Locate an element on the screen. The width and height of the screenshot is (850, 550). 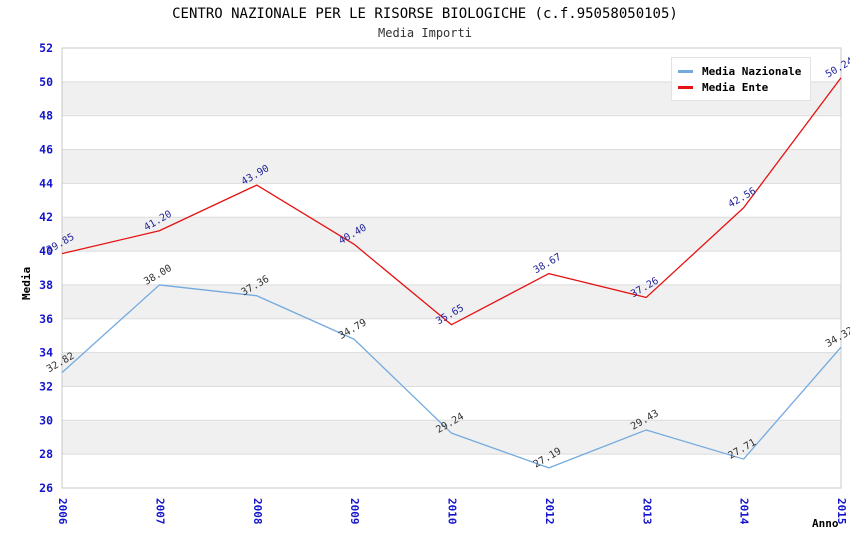
data-point-label: 34.32 is located at coordinates (837, 337).